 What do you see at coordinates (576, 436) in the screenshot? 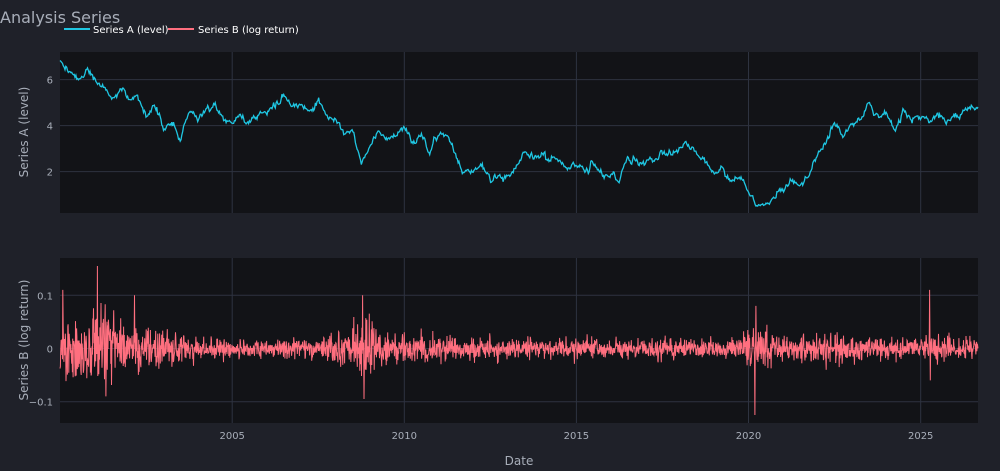
I see `x-tick-label: 2015` at bounding box center [576, 436].